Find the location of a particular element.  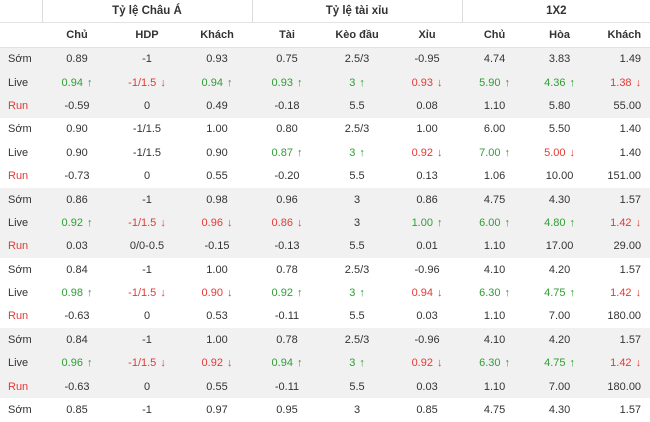

home-win-odds-cell: 1.10 is located at coordinates (494, 316).